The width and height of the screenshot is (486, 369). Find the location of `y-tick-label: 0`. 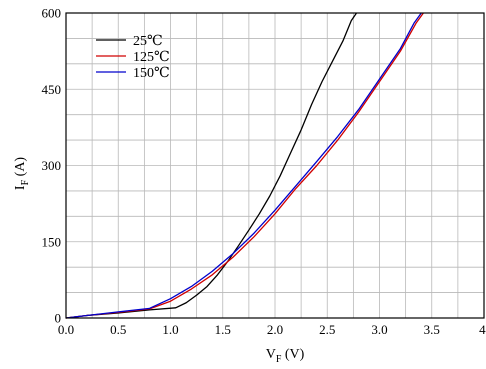

y-tick-label: 0 is located at coordinates (58, 318).